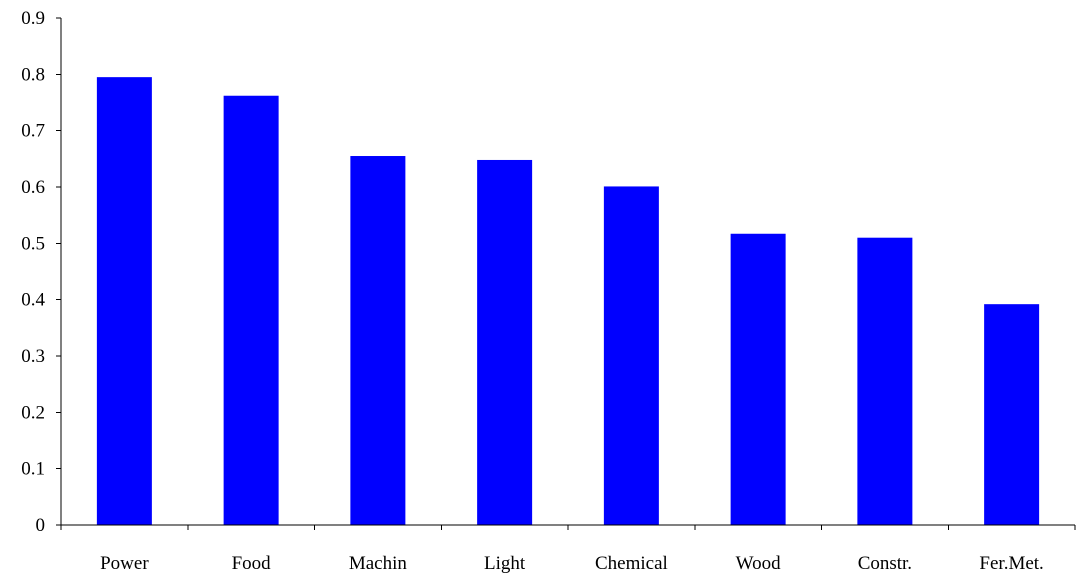 The width and height of the screenshot is (1085, 573). Describe the element at coordinates (885, 381) in the screenshot. I see `bar-constr` at that location.